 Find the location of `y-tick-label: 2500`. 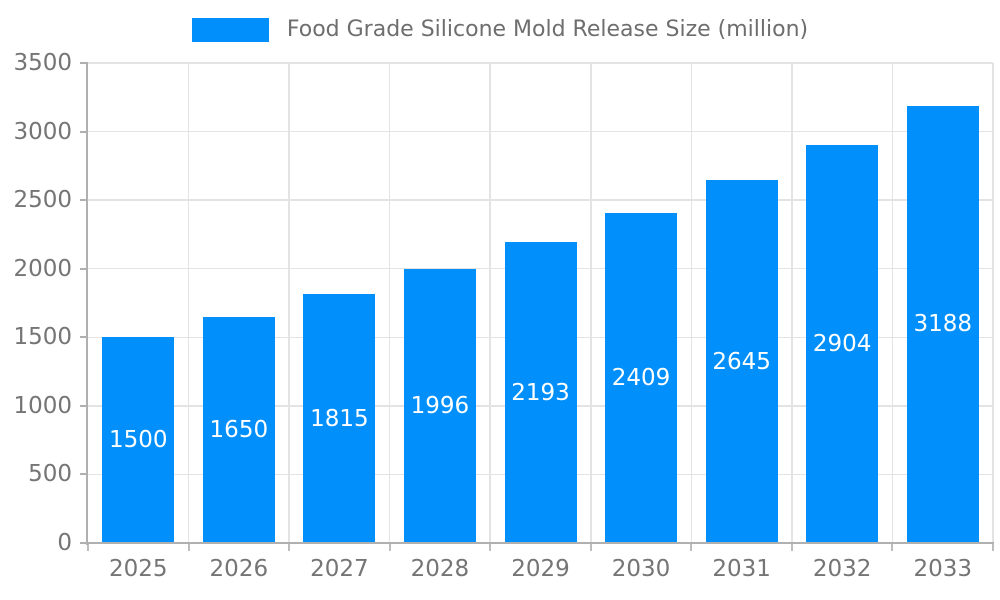

y-tick-label: 2500 is located at coordinates (42, 200).